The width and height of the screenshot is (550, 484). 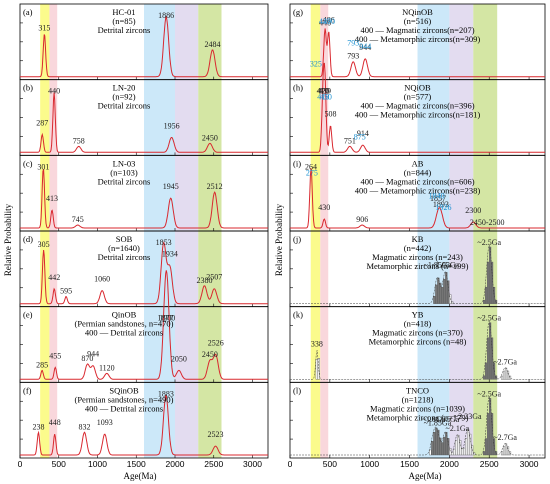 What do you see at coordinates (417, 333) in the screenshot?
I see `panel-header-line: Magmatic zircons (n=370)` at bounding box center [417, 333].